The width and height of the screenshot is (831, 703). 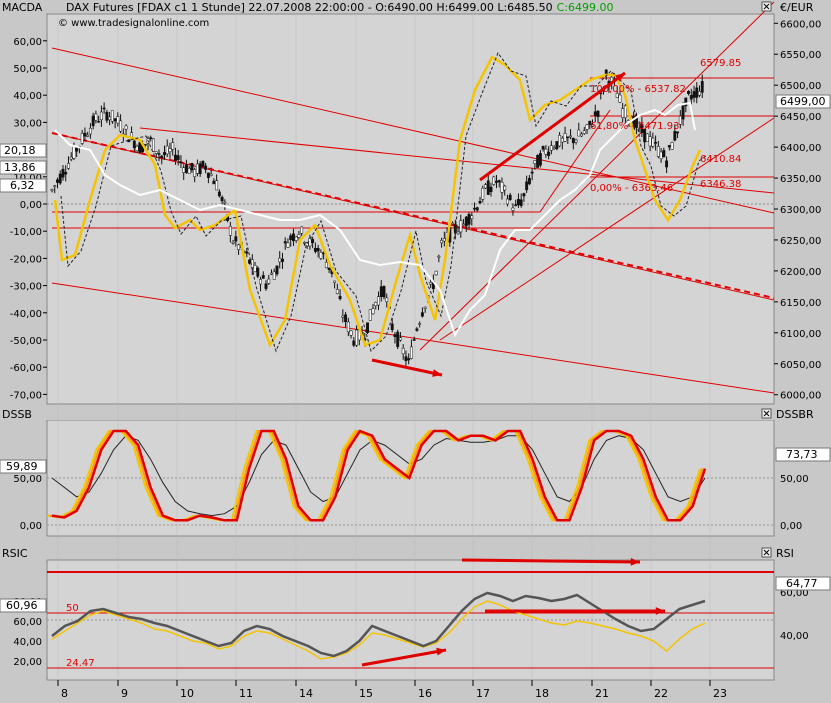 What do you see at coordinates (551, 561) in the screenshot?
I see `rsi-top-arrow` at bounding box center [551, 561].